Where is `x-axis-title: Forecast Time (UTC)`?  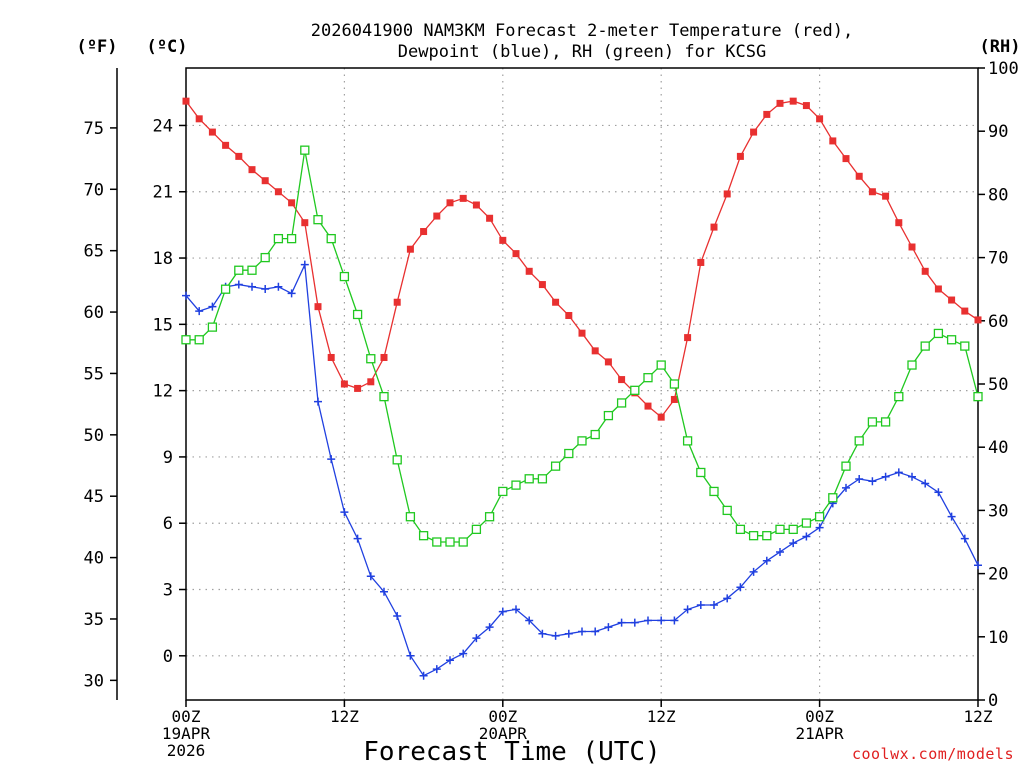 x-axis-title: Forecast Time (UTC) is located at coordinates (511, 752).